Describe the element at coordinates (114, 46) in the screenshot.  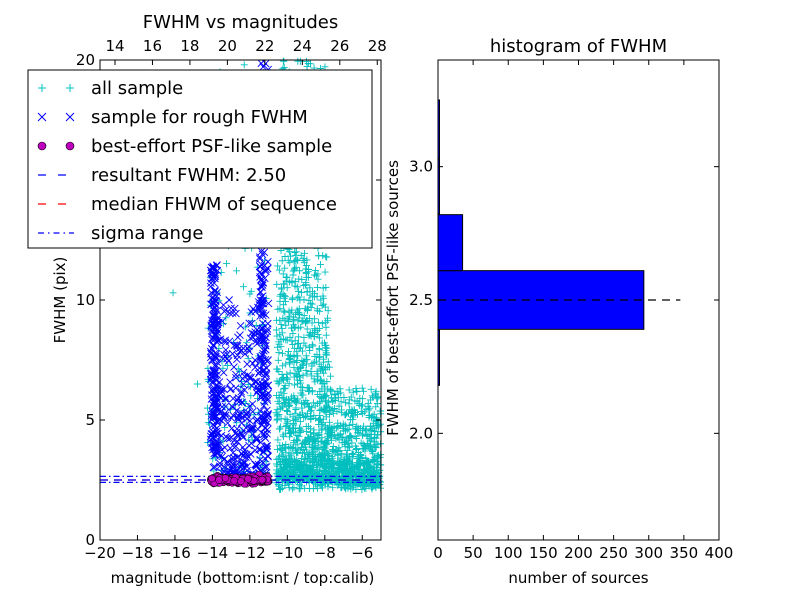
I see `top-x-tick-label: 14` at that location.